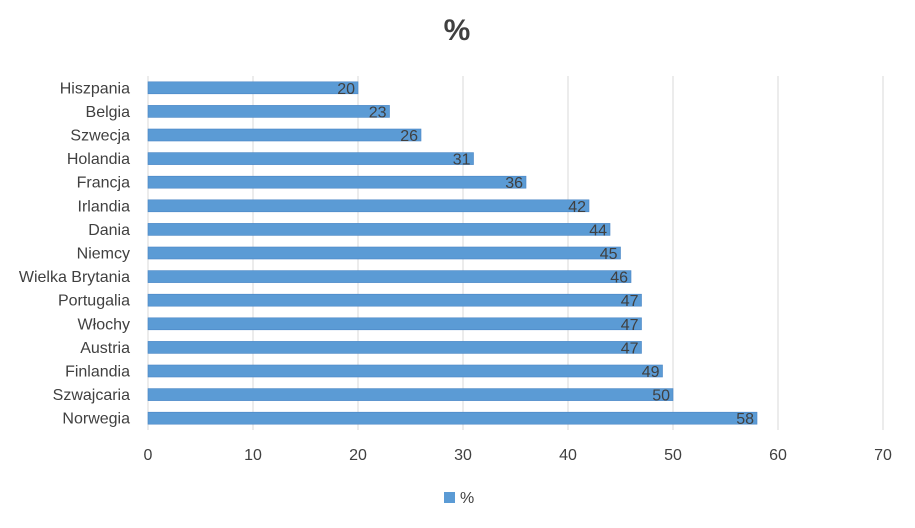 This screenshot has height=528, width=915. Describe the element at coordinates (100, 136) in the screenshot. I see `category-label: Szwecja` at that location.